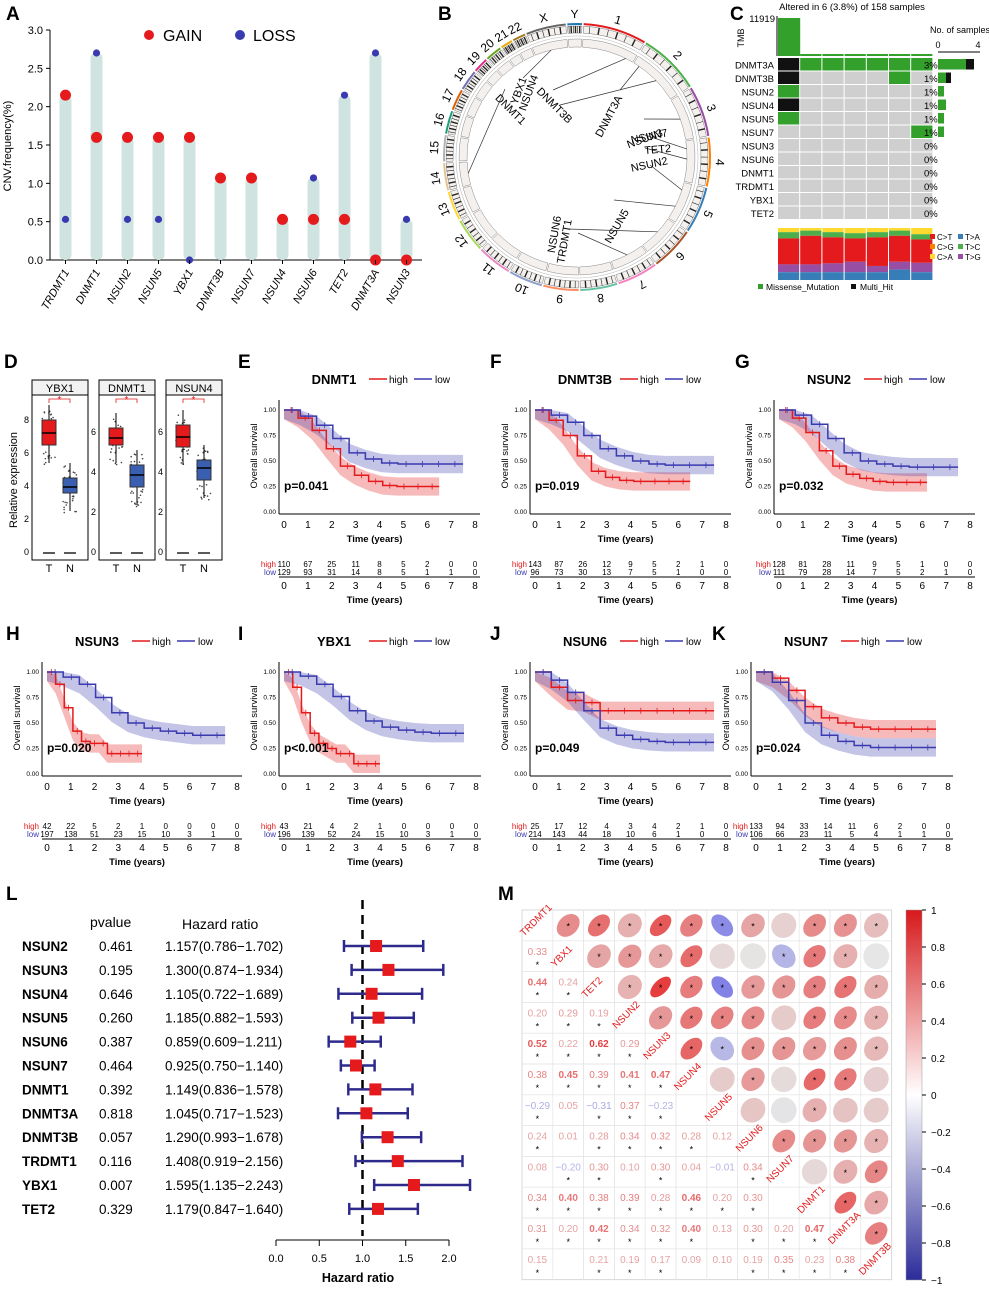 This screenshot has width=989, height=1291. What do you see at coordinates (692, 1198) in the screenshot?
I see `corr-value: 0.46` at bounding box center [692, 1198].